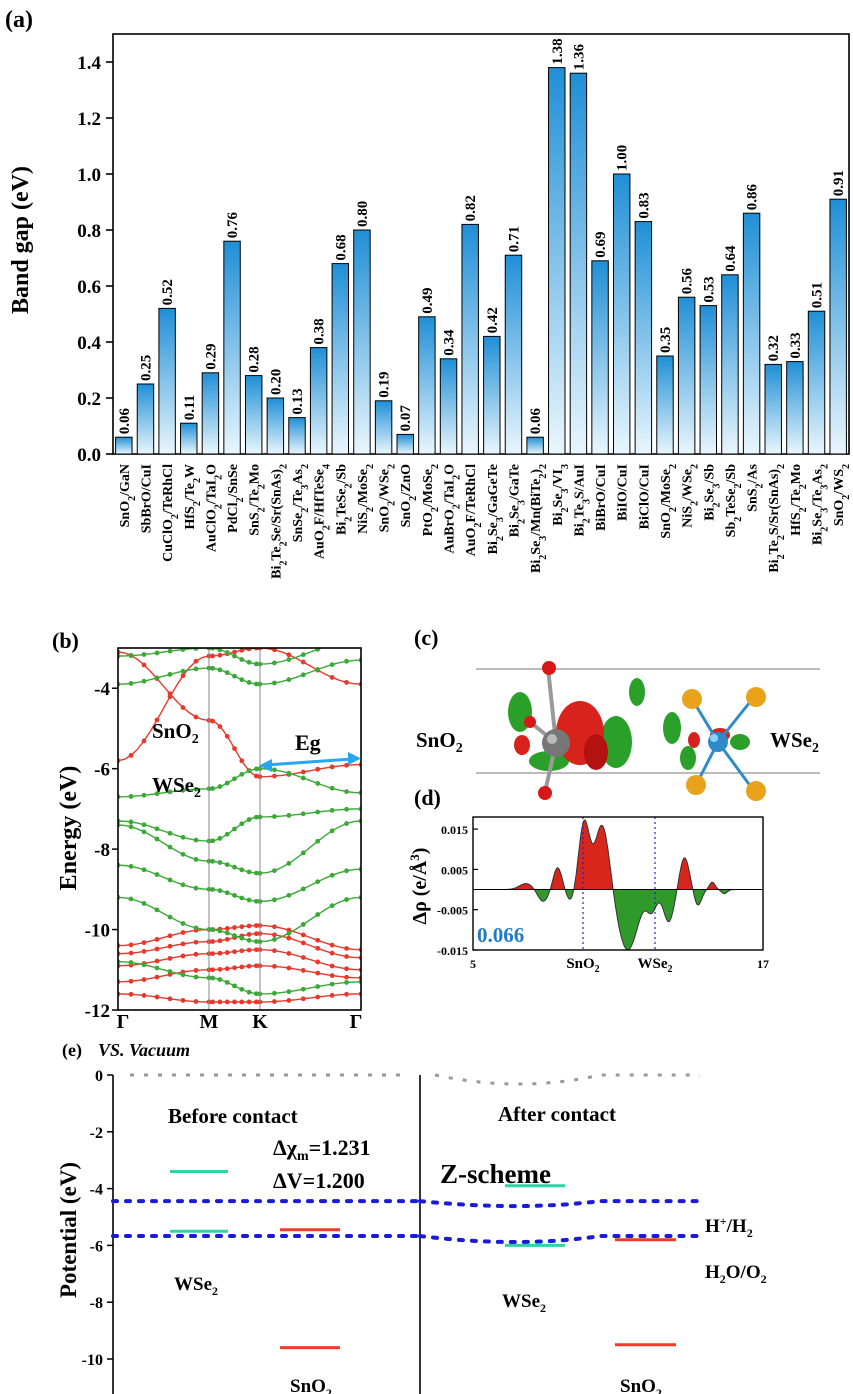  Describe the element at coordinates (322, 1149) in the screenshot. I see `delta-chi-label: Δχm=1.231` at that location.